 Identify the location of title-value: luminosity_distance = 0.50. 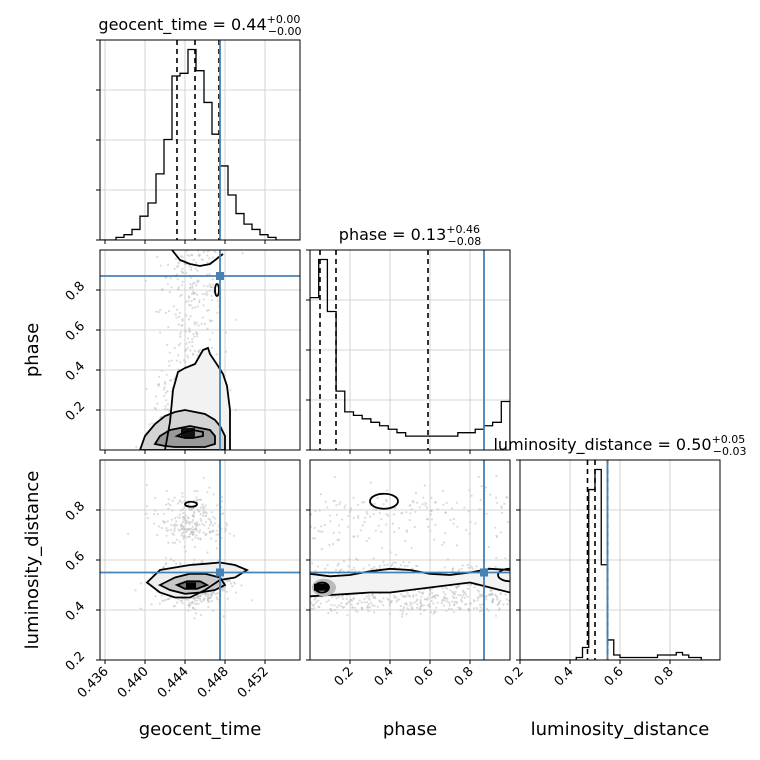
(602, 445).